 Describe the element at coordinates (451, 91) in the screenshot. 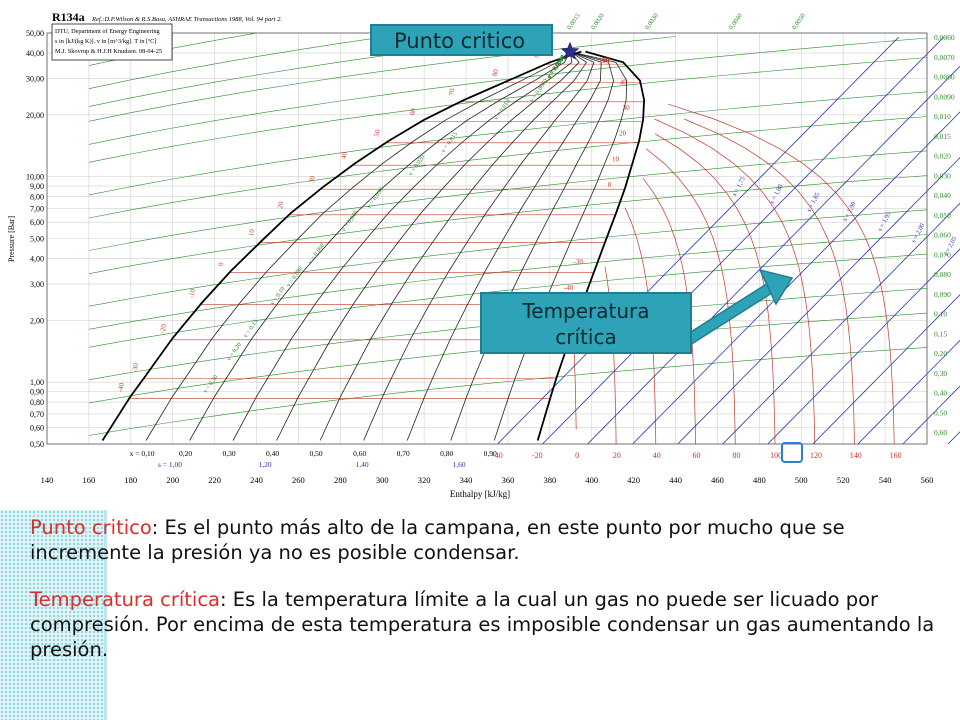

I see `isotherm-label-left: 70` at that location.